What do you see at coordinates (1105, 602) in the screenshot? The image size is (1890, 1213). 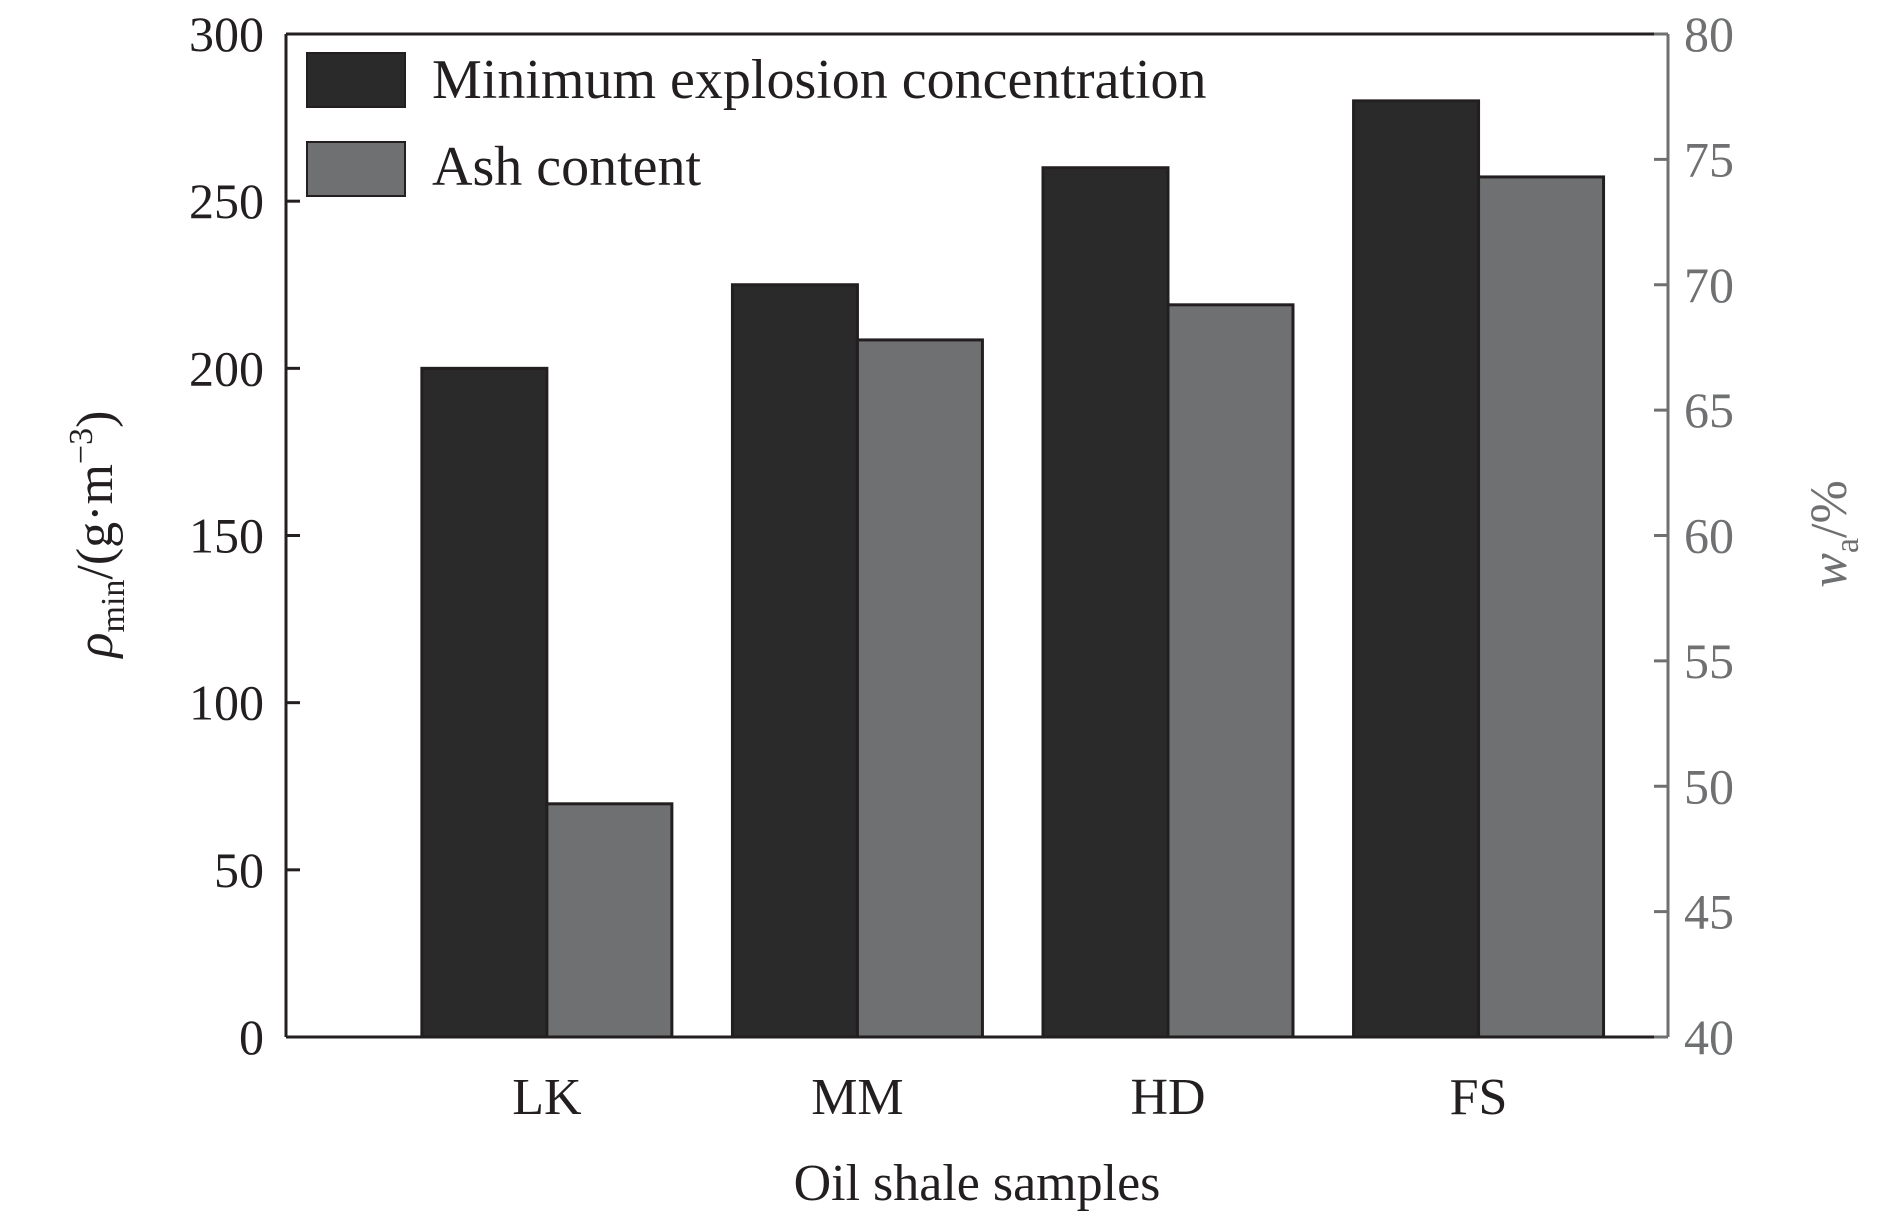 I see `bar-series-1-hd` at bounding box center [1105, 602].